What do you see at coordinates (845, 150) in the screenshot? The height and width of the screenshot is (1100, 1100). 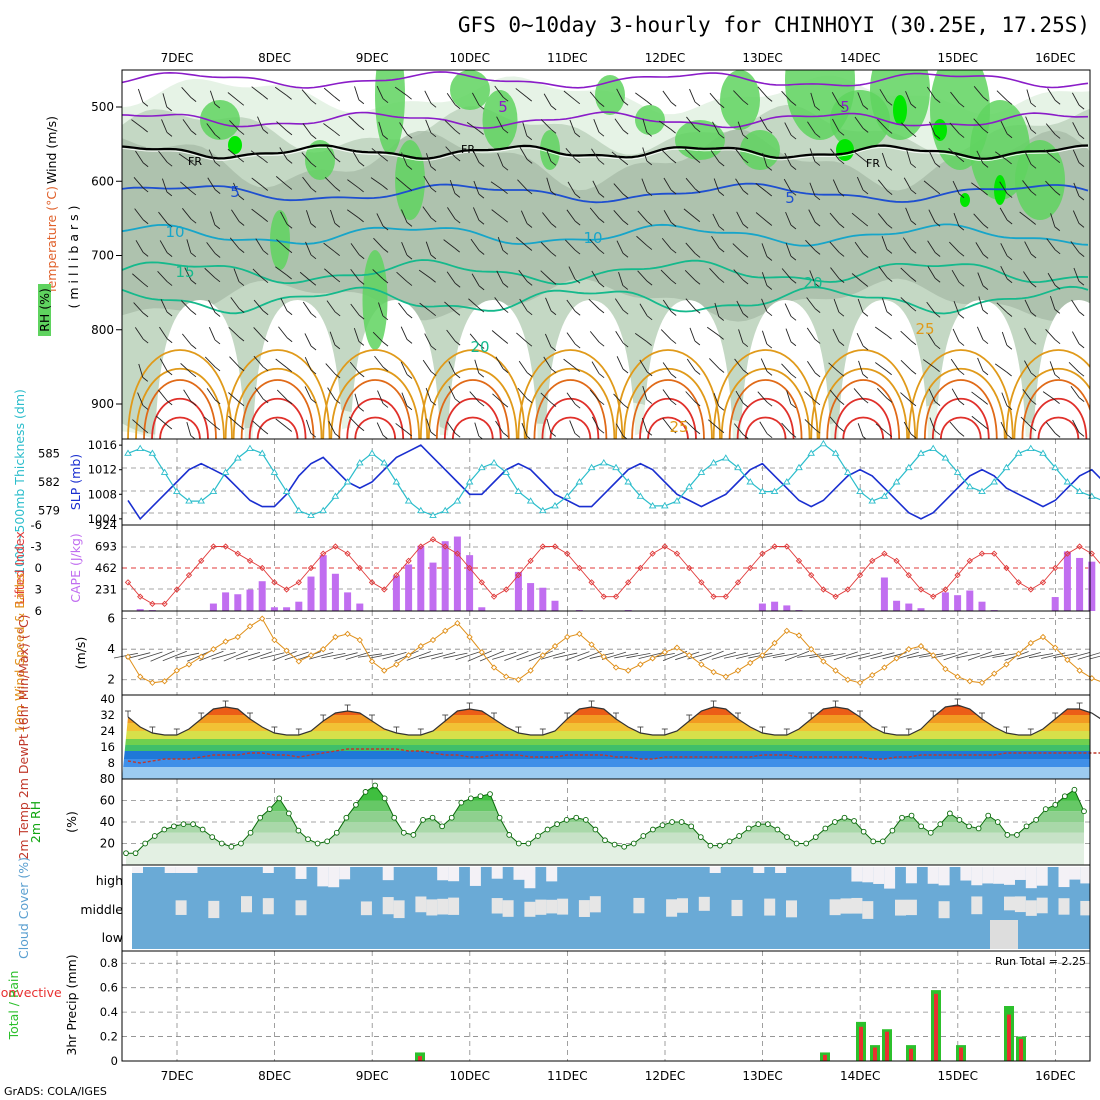 I see `rh-saturated-patch` at bounding box center [845, 150].